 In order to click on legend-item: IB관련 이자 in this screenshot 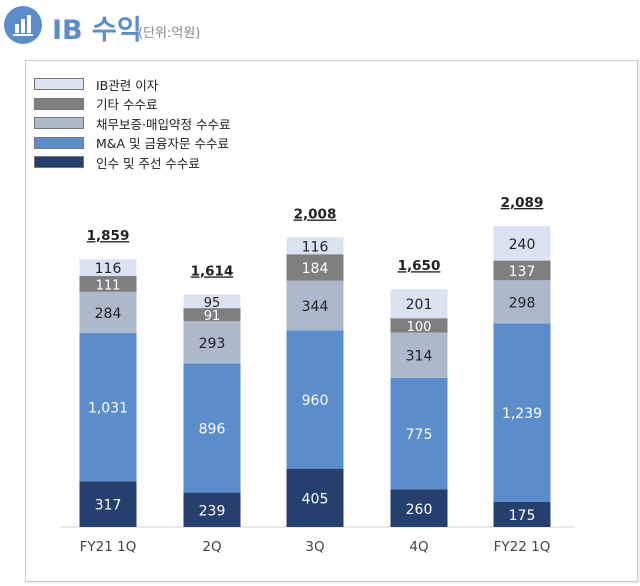, I will do `click(96, 84)`.